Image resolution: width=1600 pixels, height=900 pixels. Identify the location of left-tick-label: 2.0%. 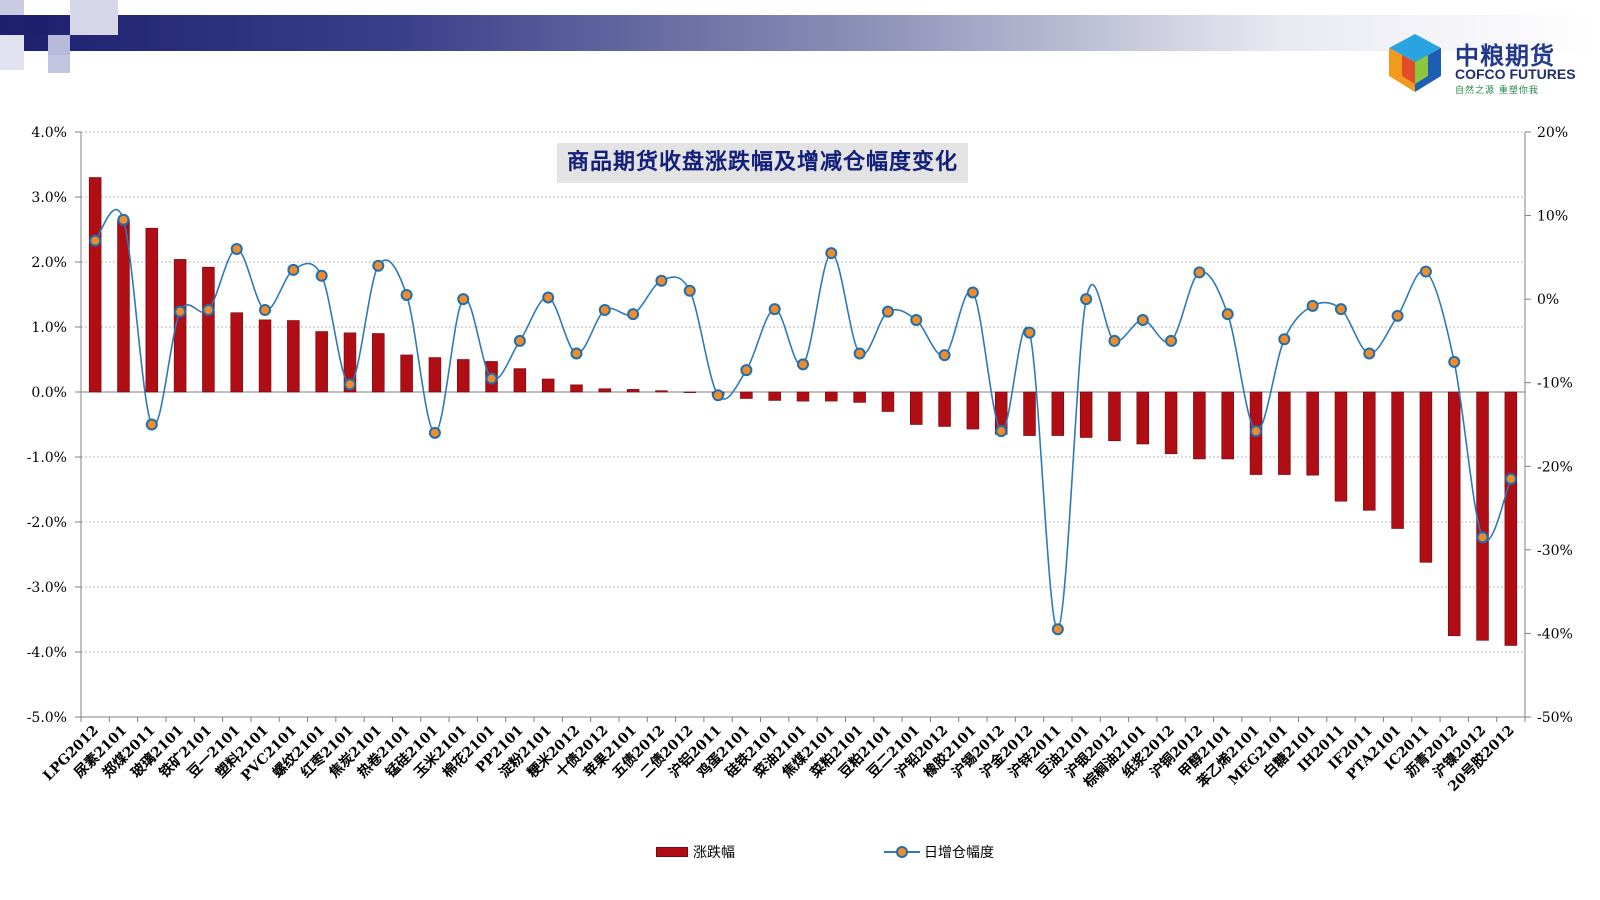
(49, 263).